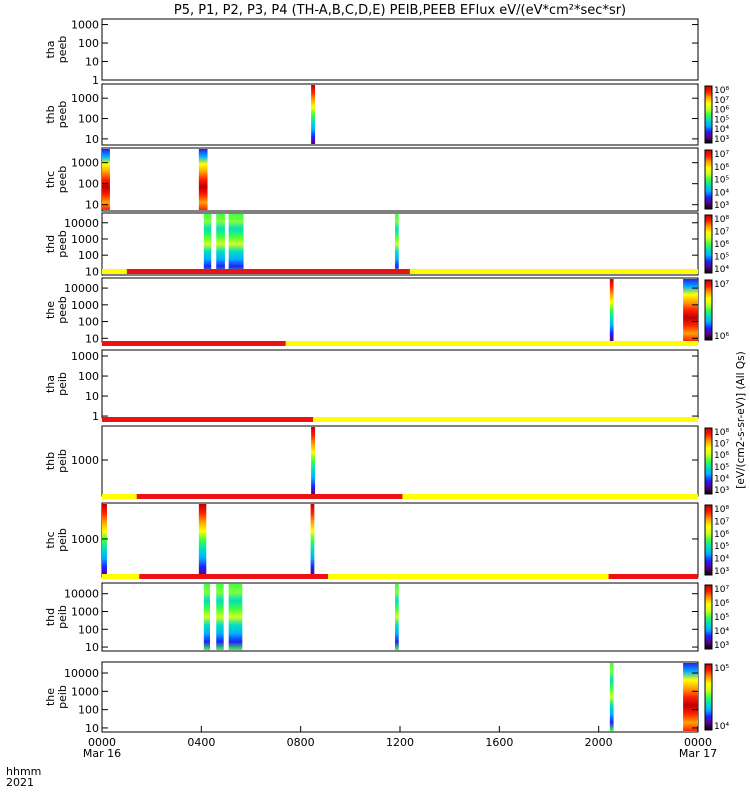  What do you see at coordinates (386, 307) in the screenshot?
I see `panel-the-peeb: 10000 1000 100 10 the peeb 10⁷ 10⁶` at bounding box center [386, 307].